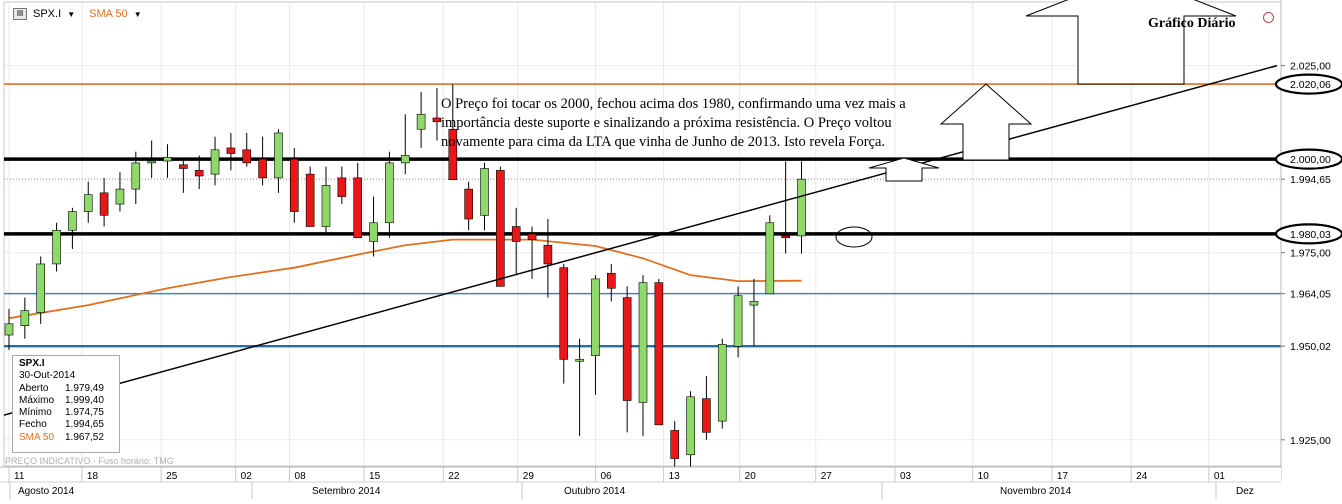 Image resolution: width=1342 pixels, height=504 pixels. I want to click on clock-icon, so click(1268, 17).